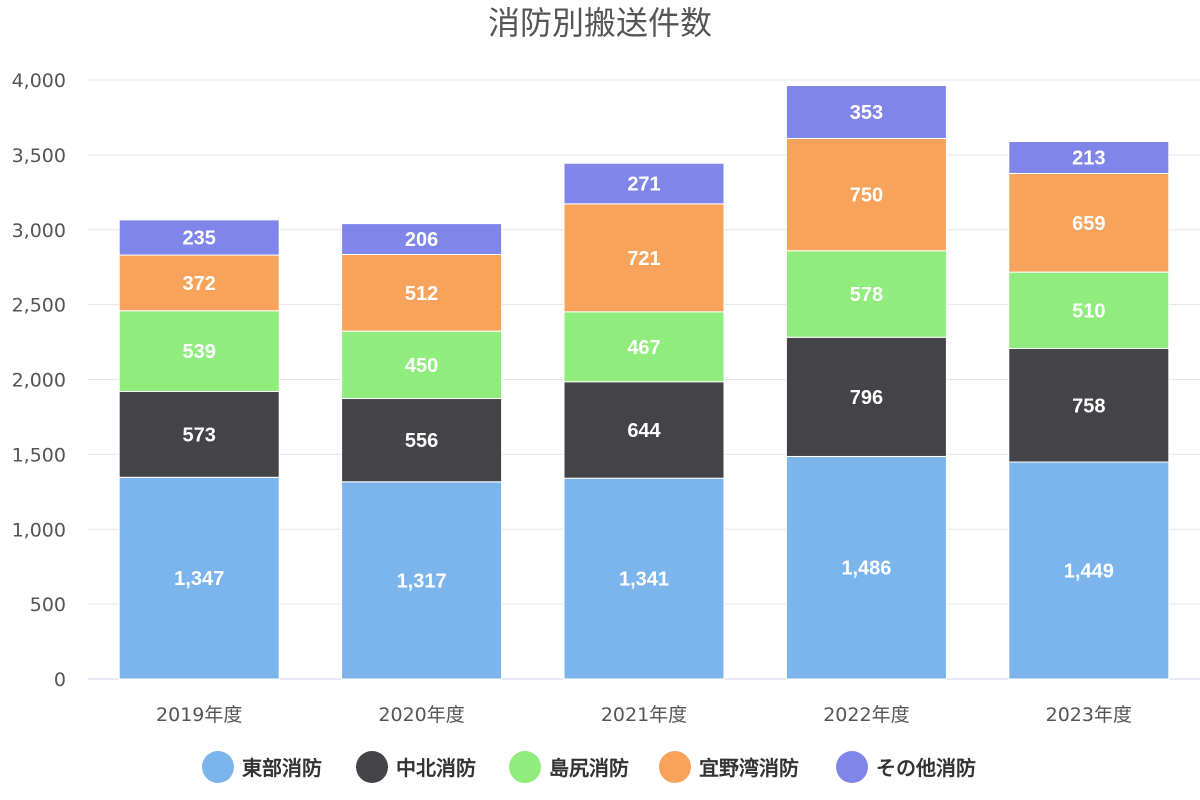 Image resolution: width=1200 pixels, height=800 pixels. What do you see at coordinates (421, 715) in the screenshot?
I see `x-tick-label: 2020年度` at bounding box center [421, 715].